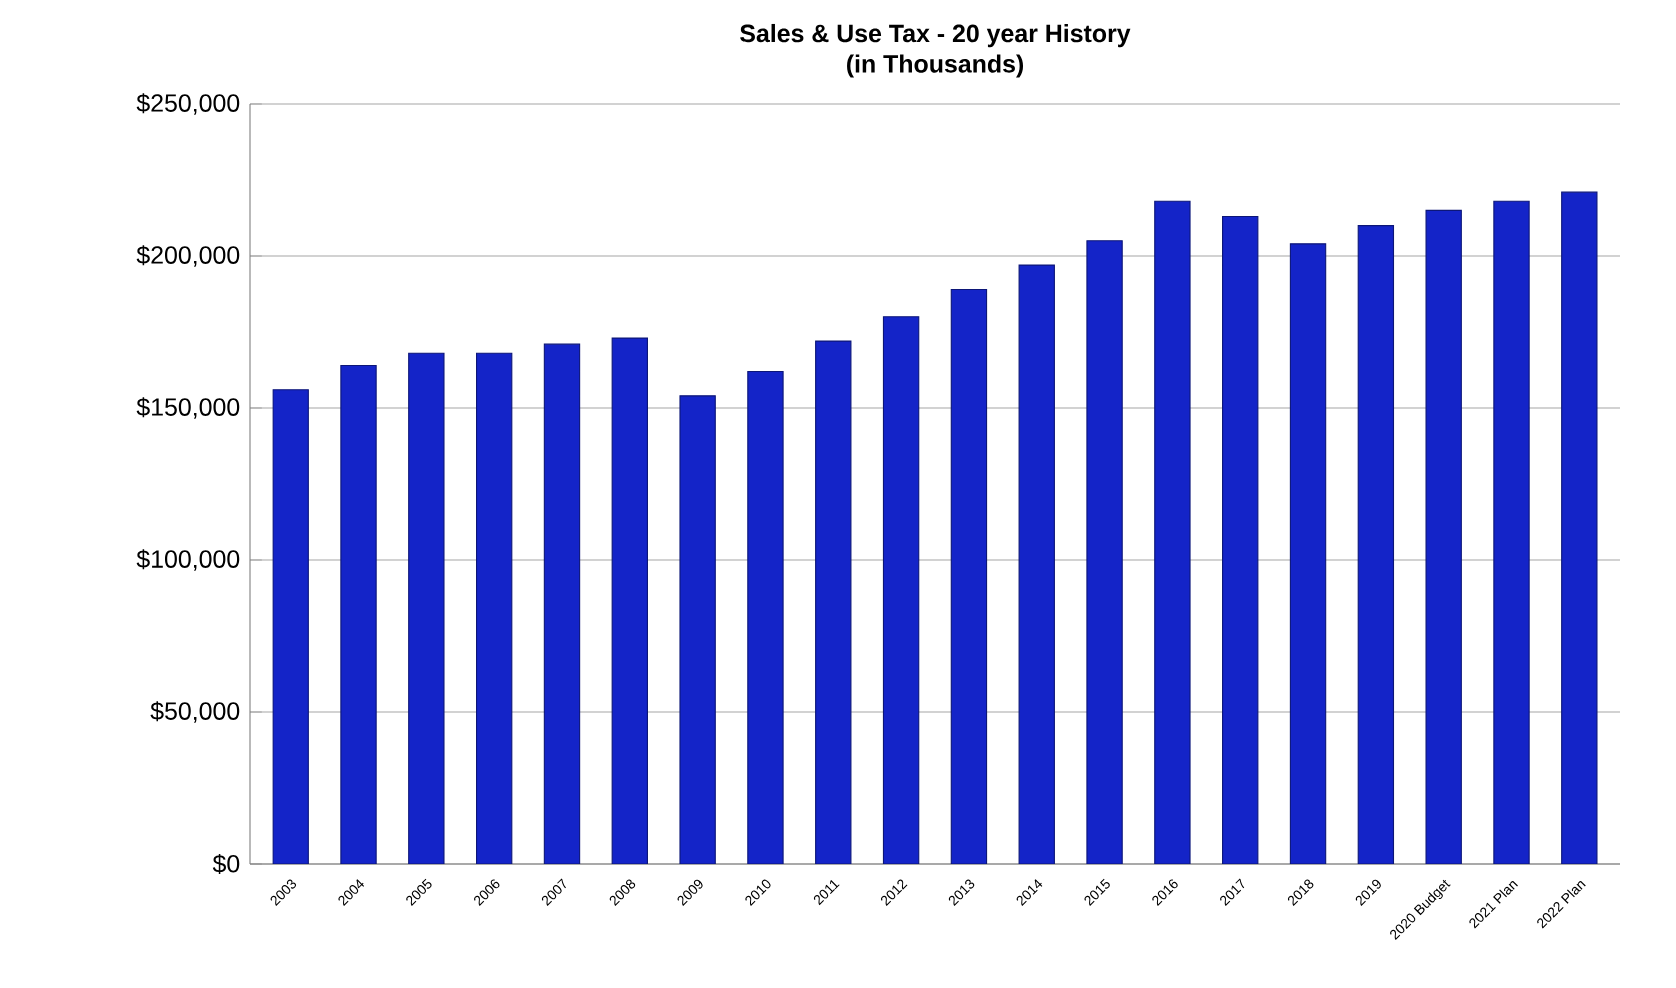 The height and width of the screenshot is (988, 1676). Describe the element at coordinates (226, 864) in the screenshot. I see `y-tick-label: $0` at that location.